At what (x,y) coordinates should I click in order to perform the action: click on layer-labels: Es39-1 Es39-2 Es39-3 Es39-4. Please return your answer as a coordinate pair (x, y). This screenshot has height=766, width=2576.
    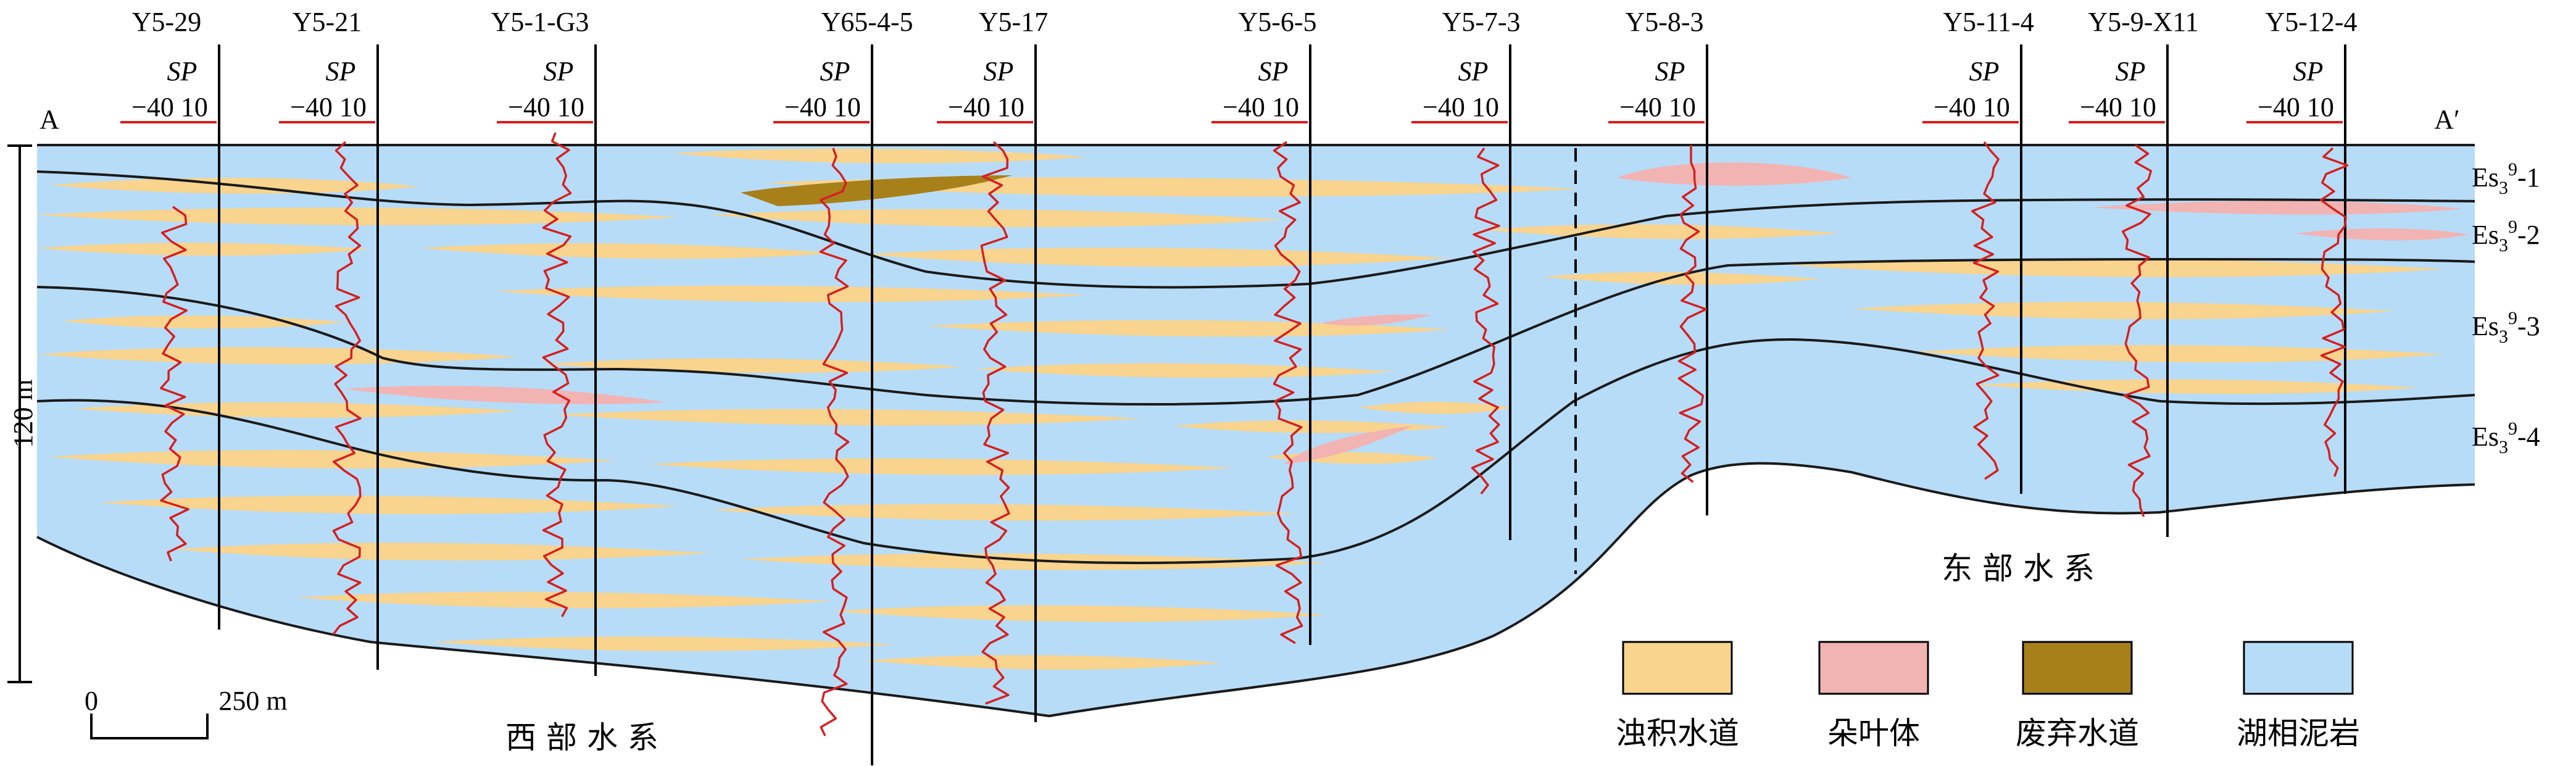
    Looking at the image, I should click on (2506, 308).